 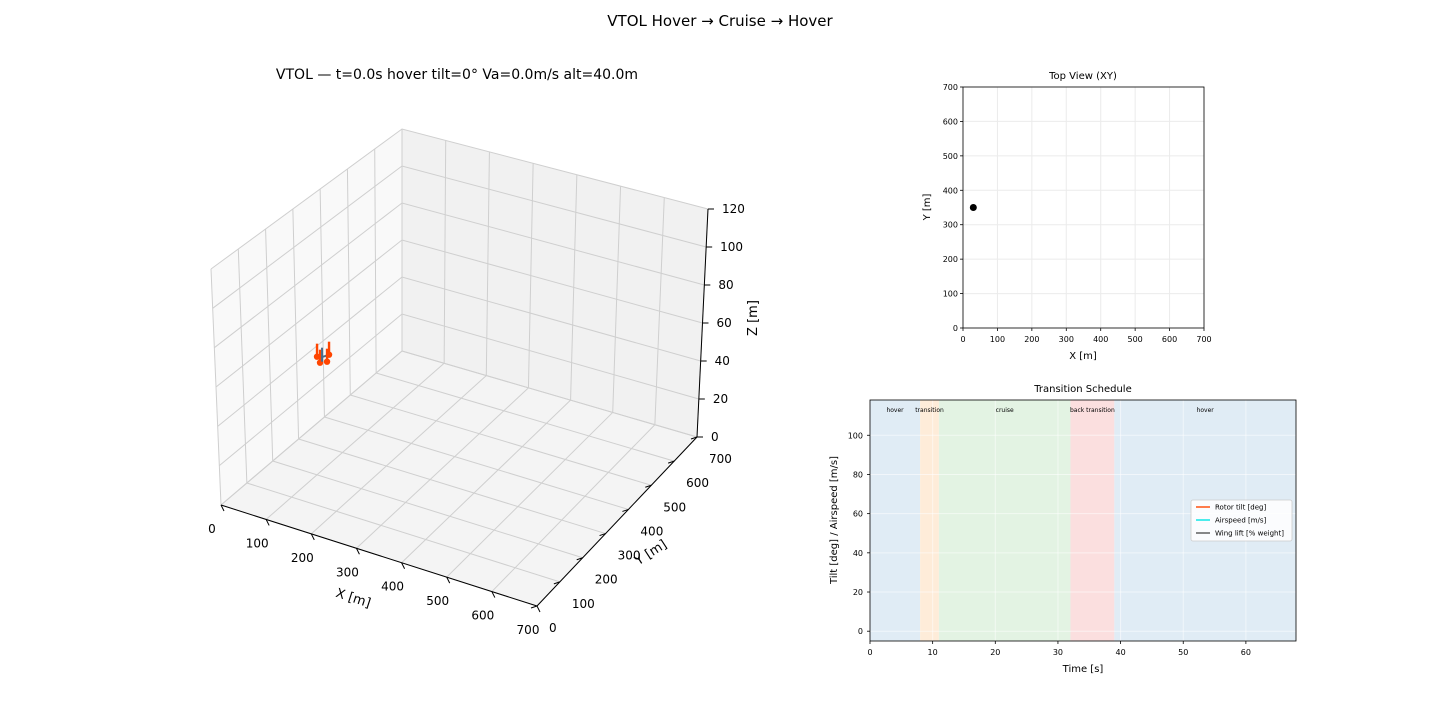 I want to click on top-view-xtick-label: 100, so click(x=997, y=339).